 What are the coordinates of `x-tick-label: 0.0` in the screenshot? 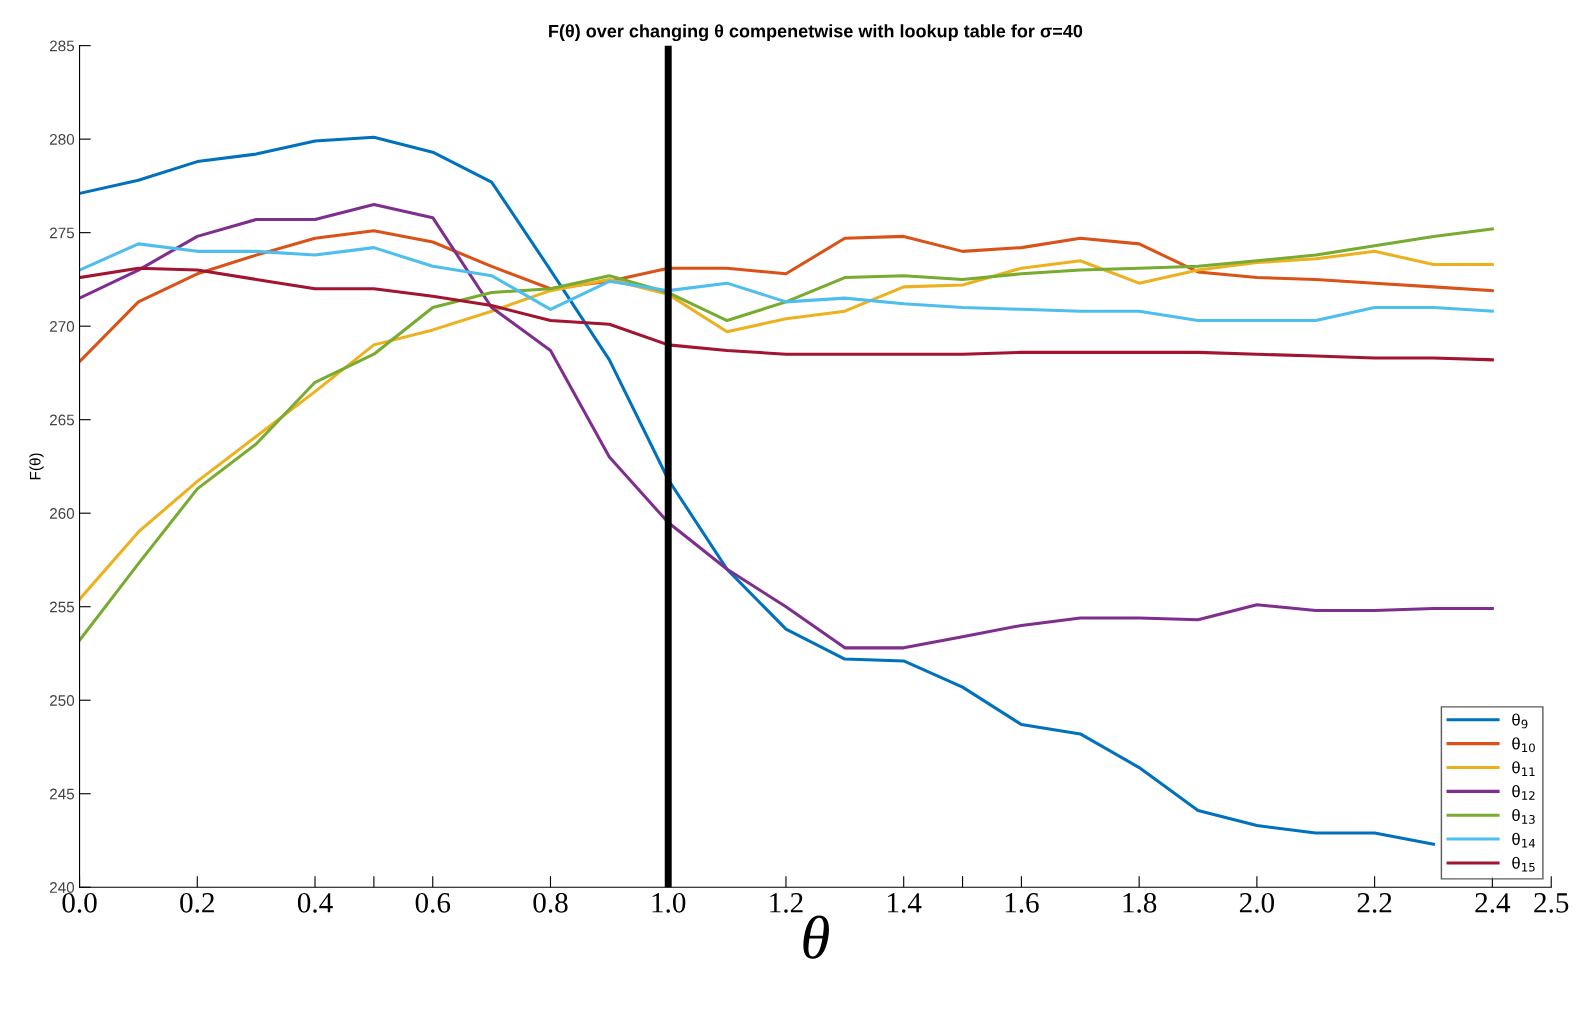 It's located at (79, 902).